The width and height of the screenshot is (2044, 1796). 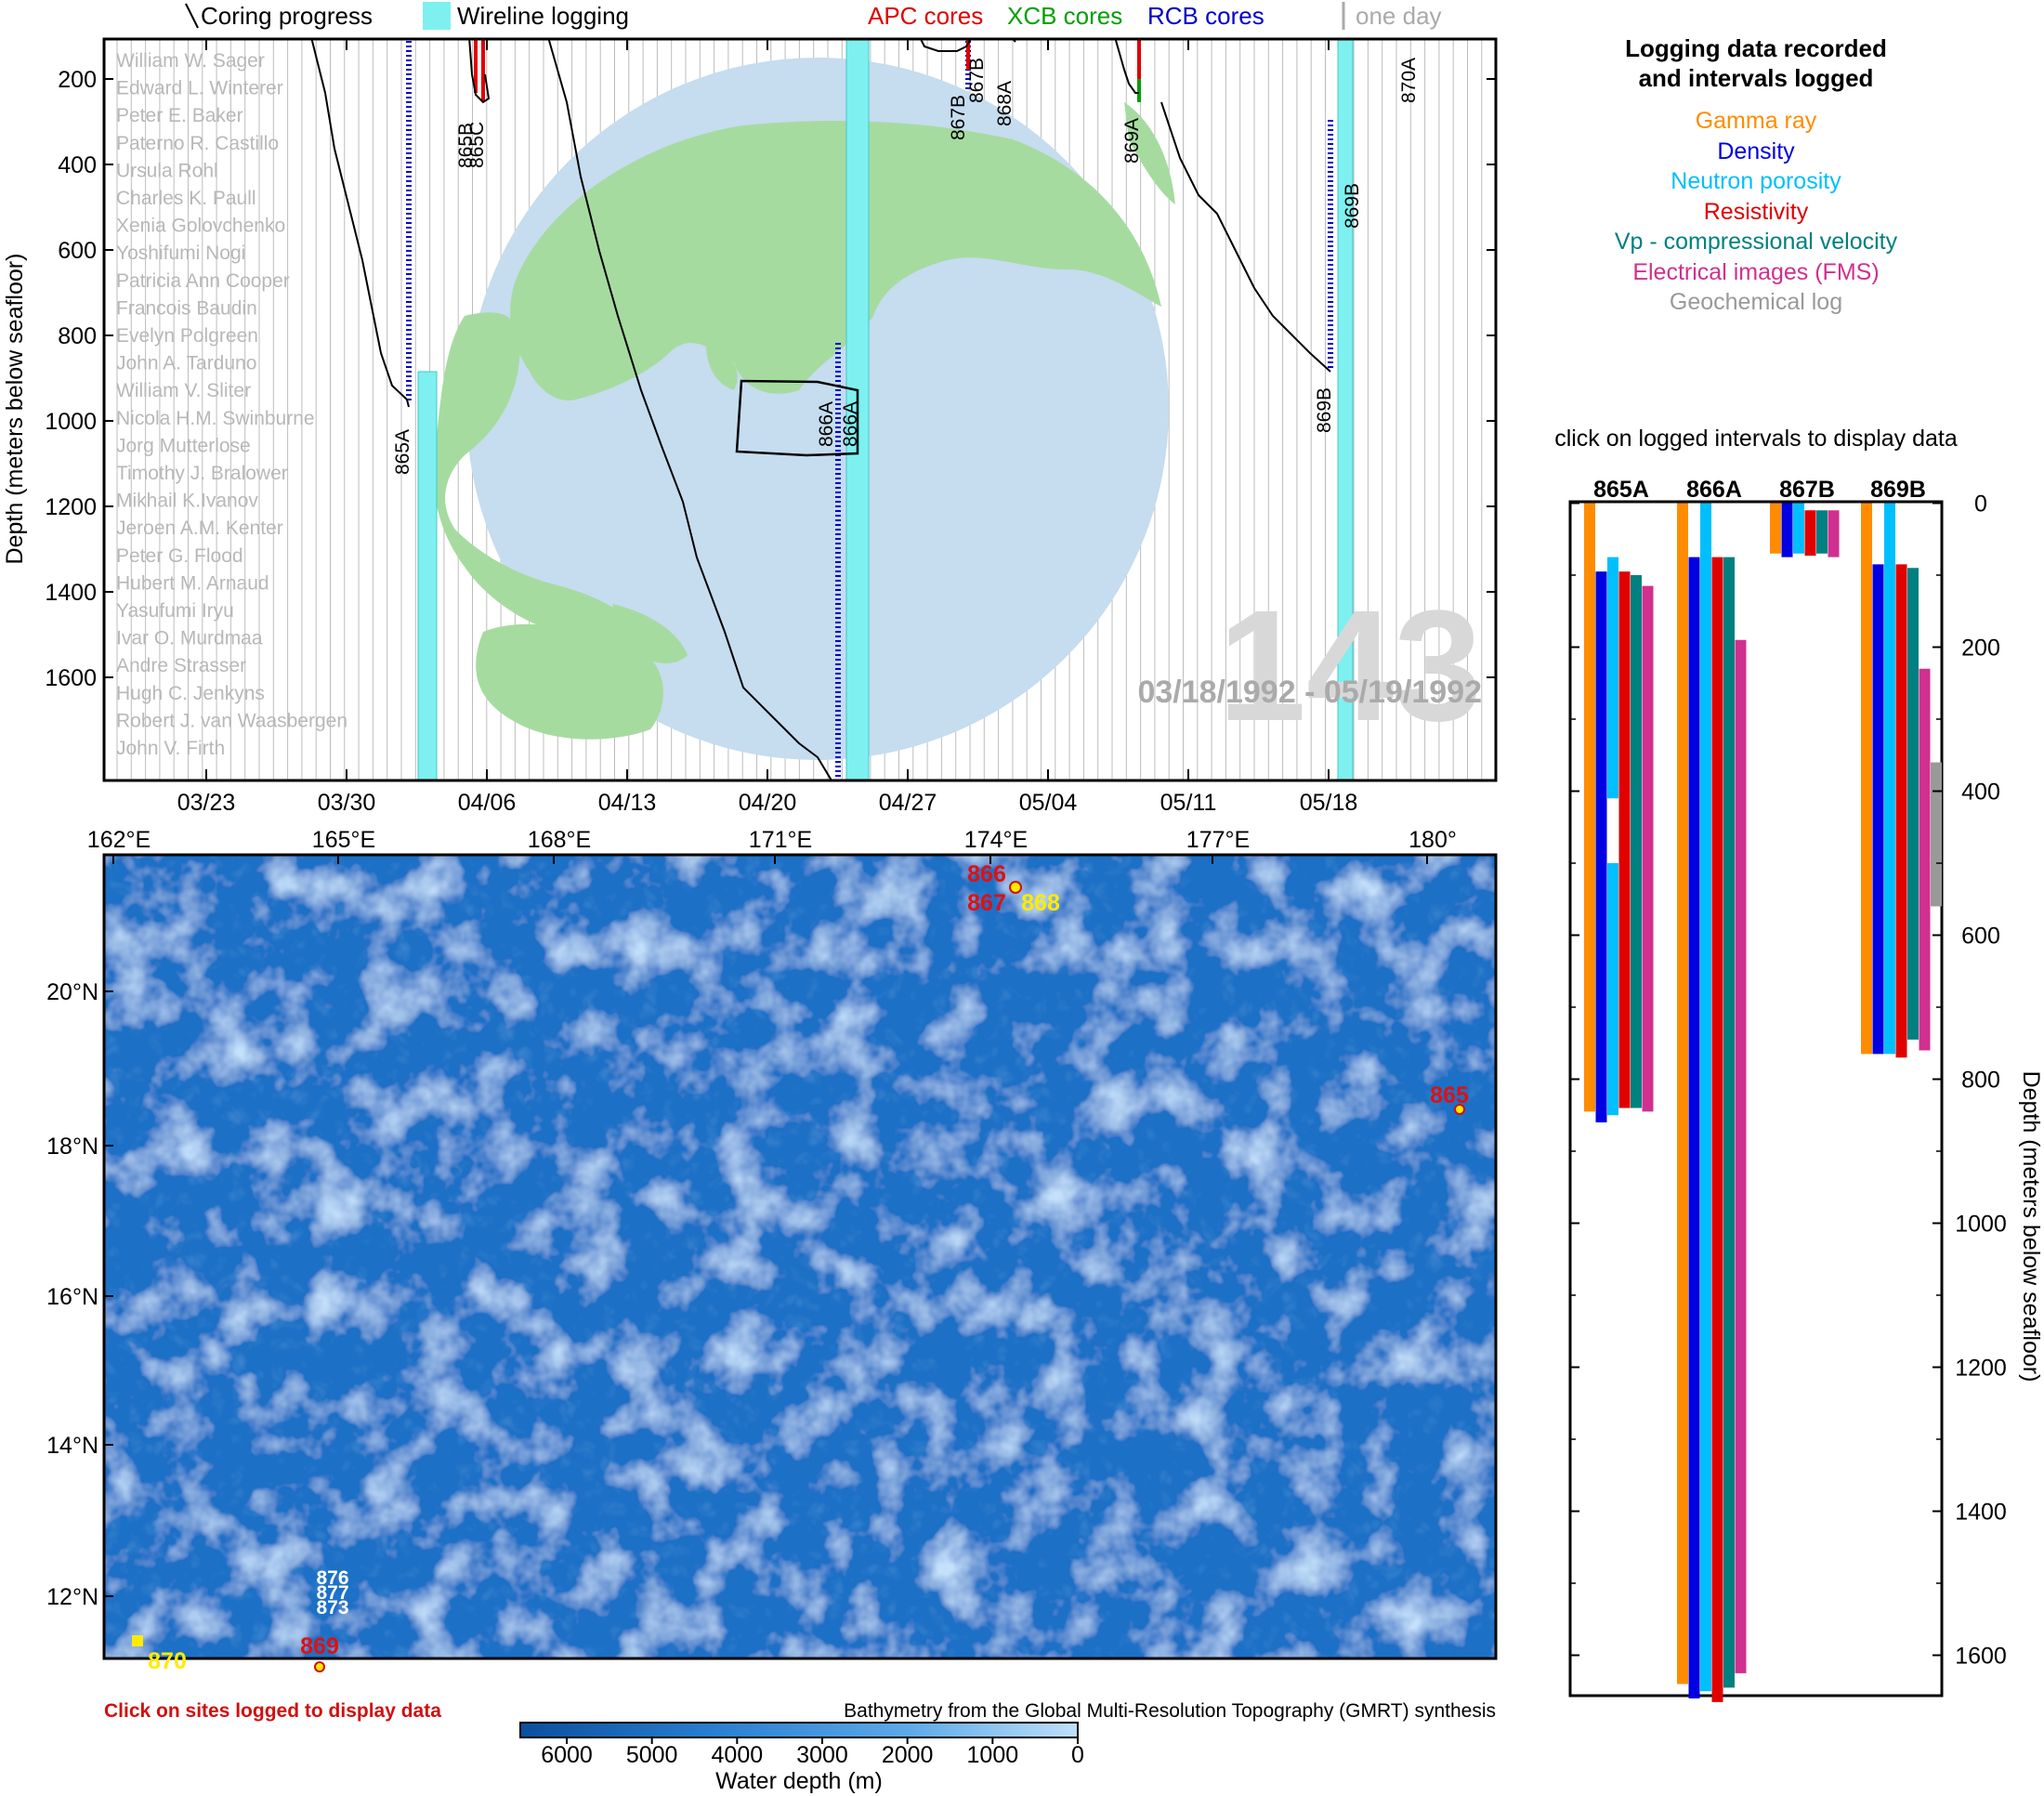 What do you see at coordinates (72, 1297) in the screenshot?
I see `lat-tick-label: 16°N` at bounding box center [72, 1297].